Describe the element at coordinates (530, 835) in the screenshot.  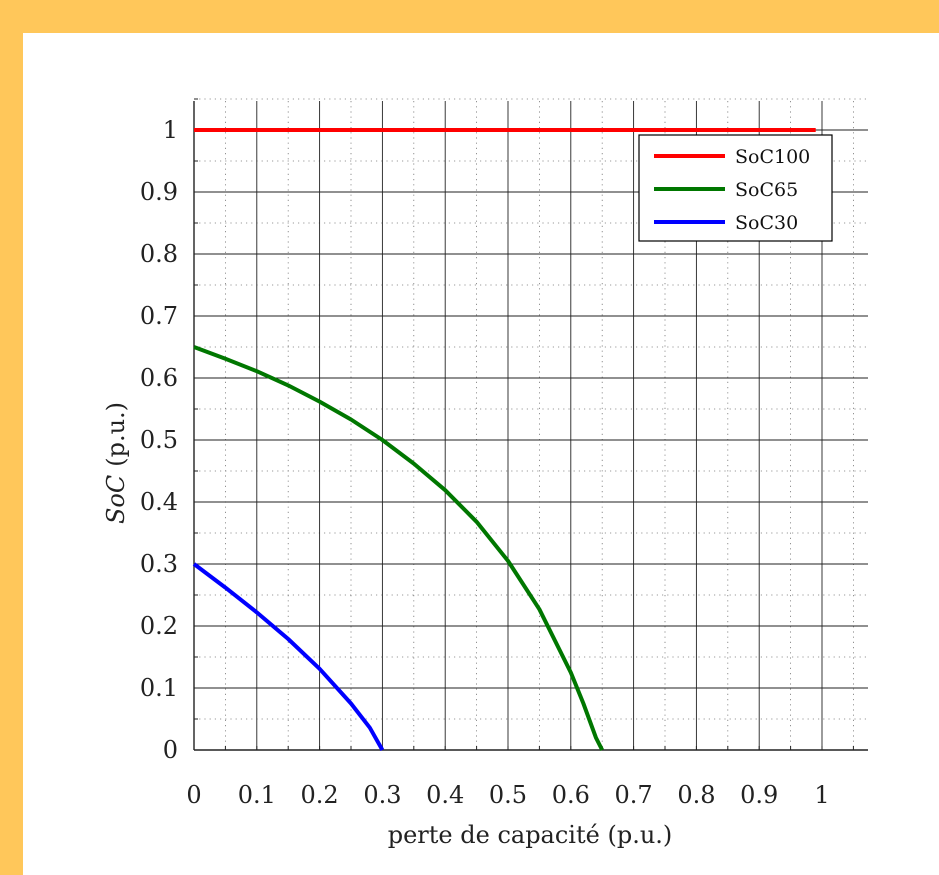
I see `x-axis-label: perte de capacité (p.u.)` at that location.